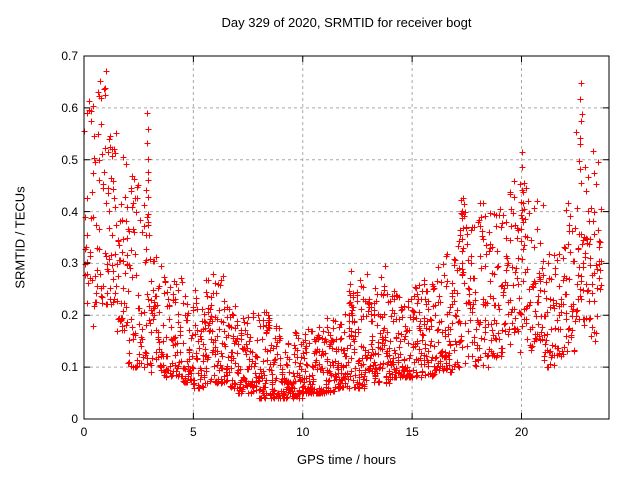 The image size is (640, 480). Describe the element at coordinates (69, 263) in the screenshot. I see `y-tick-label: 0.3` at that location.